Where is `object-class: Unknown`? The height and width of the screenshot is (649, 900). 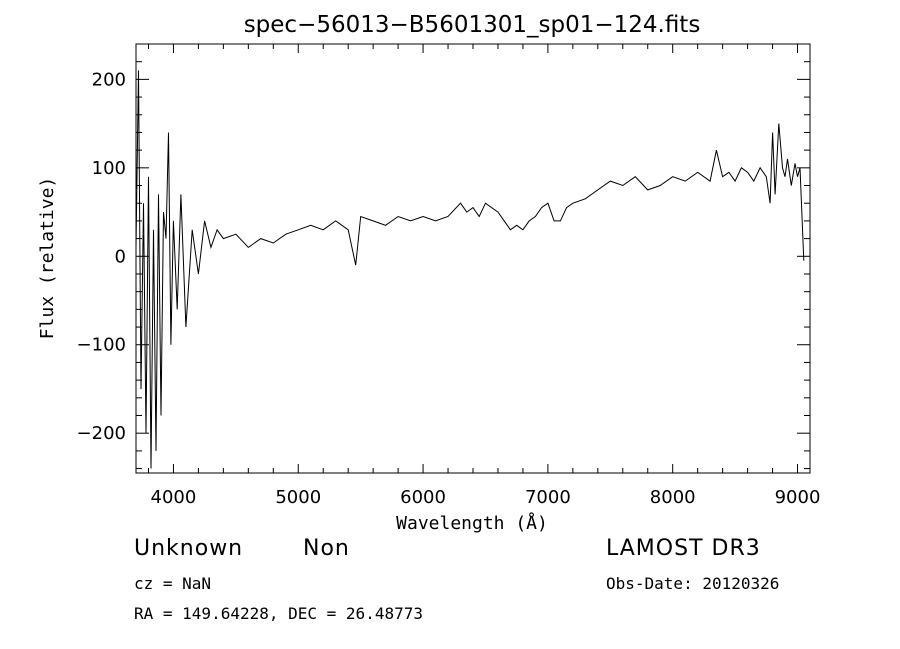
object-class: Unknown is located at coordinates (189, 548).